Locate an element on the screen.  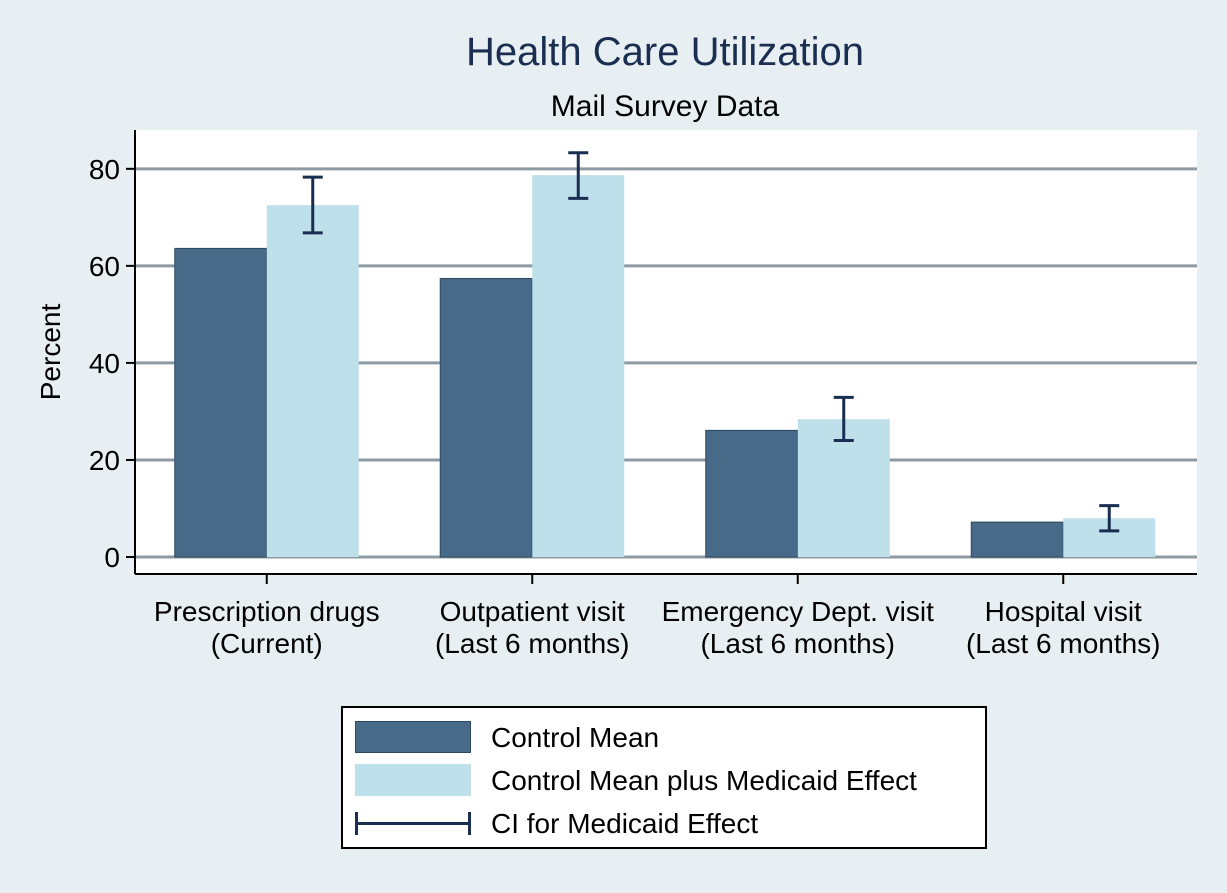
x-tick-label: Outpatient visit is located at coordinates (532, 611).